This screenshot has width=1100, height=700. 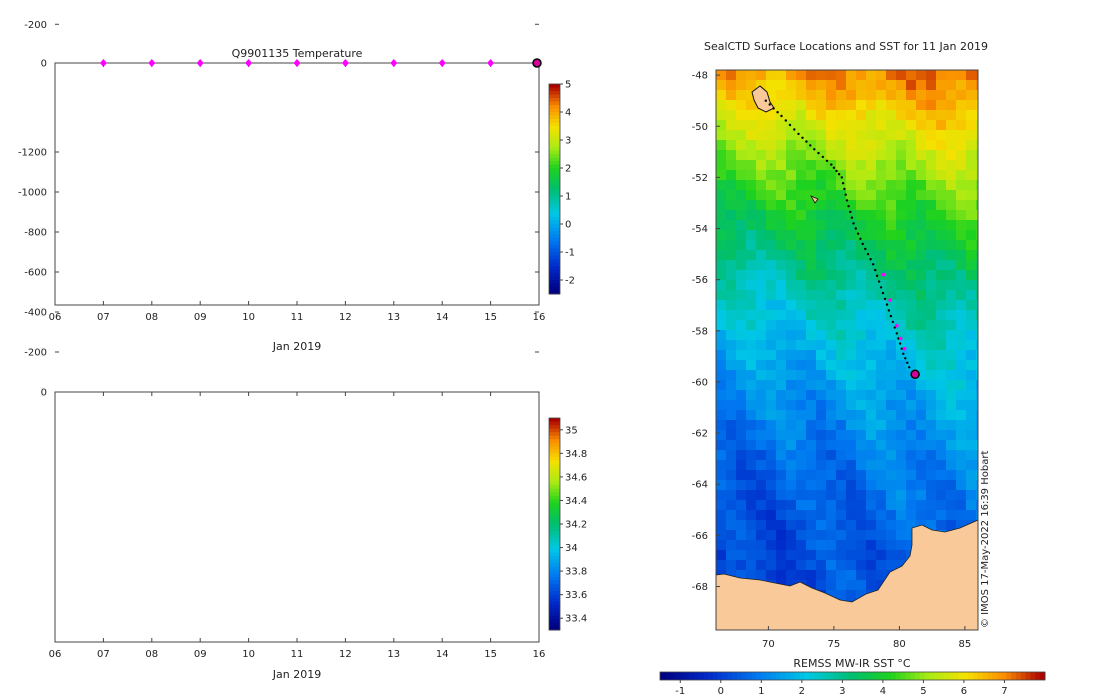 I want to click on y-tick-label: 0, so click(x=44, y=64).